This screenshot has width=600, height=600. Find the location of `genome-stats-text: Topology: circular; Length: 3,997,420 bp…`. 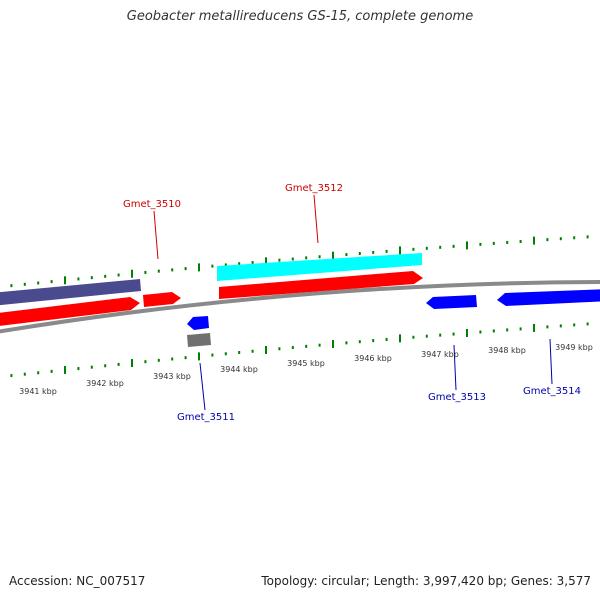

genome-stats-text: Topology: circular; Length: 3,997,420 bp… is located at coordinates (426, 581).